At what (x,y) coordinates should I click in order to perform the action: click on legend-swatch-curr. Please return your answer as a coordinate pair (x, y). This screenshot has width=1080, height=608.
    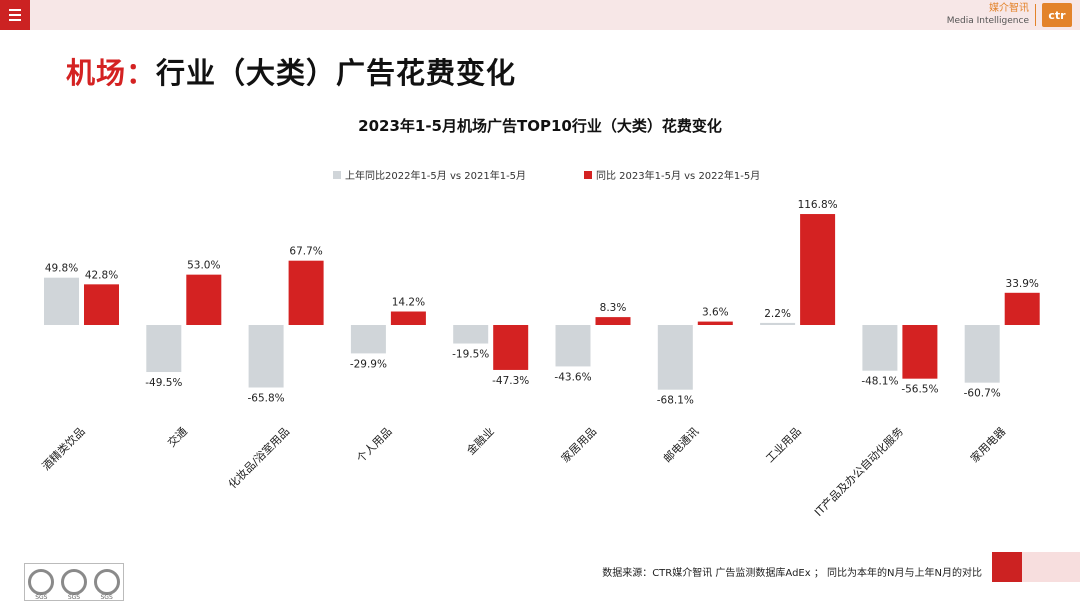
    Looking at the image, I should click on (588, 174).